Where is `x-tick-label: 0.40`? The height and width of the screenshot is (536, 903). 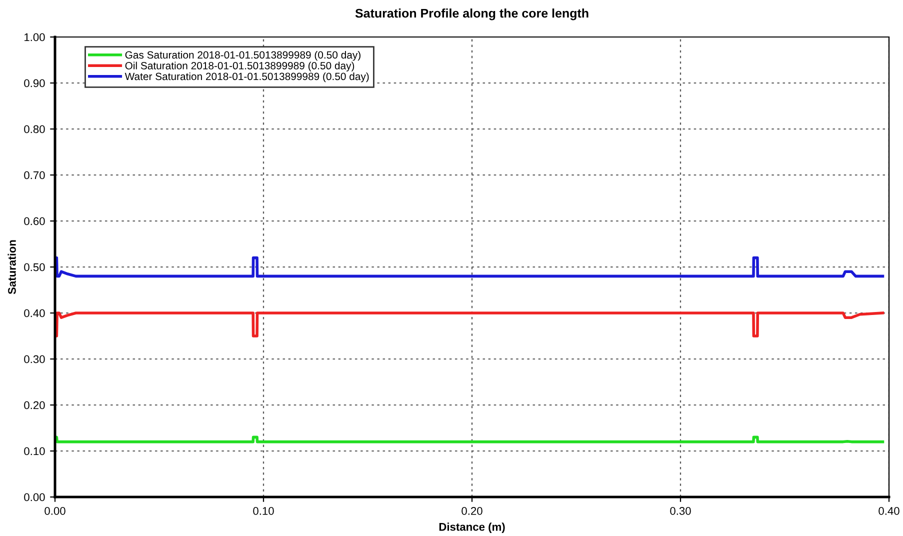 x-tick-label: 0.40 is located at coordinates (889, 511).